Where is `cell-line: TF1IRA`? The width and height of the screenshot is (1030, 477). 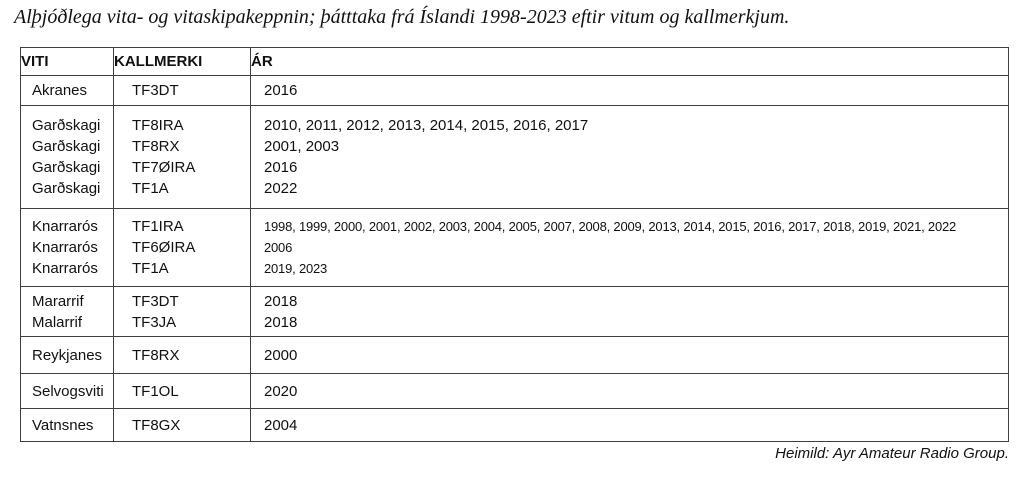
cell-line: TF1IRA is located at coordinates (158, 226).